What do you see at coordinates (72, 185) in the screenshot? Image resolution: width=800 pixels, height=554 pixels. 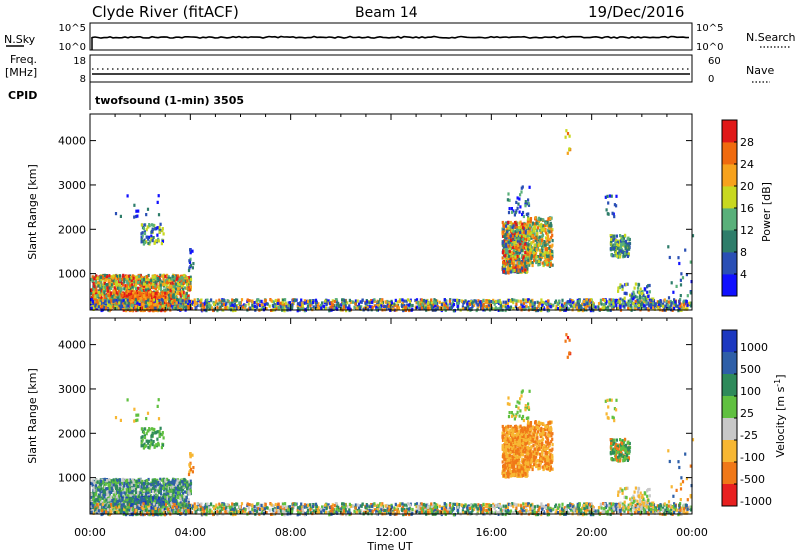 I see `y-tick-label: 3000` at bounding box center [72, 185].